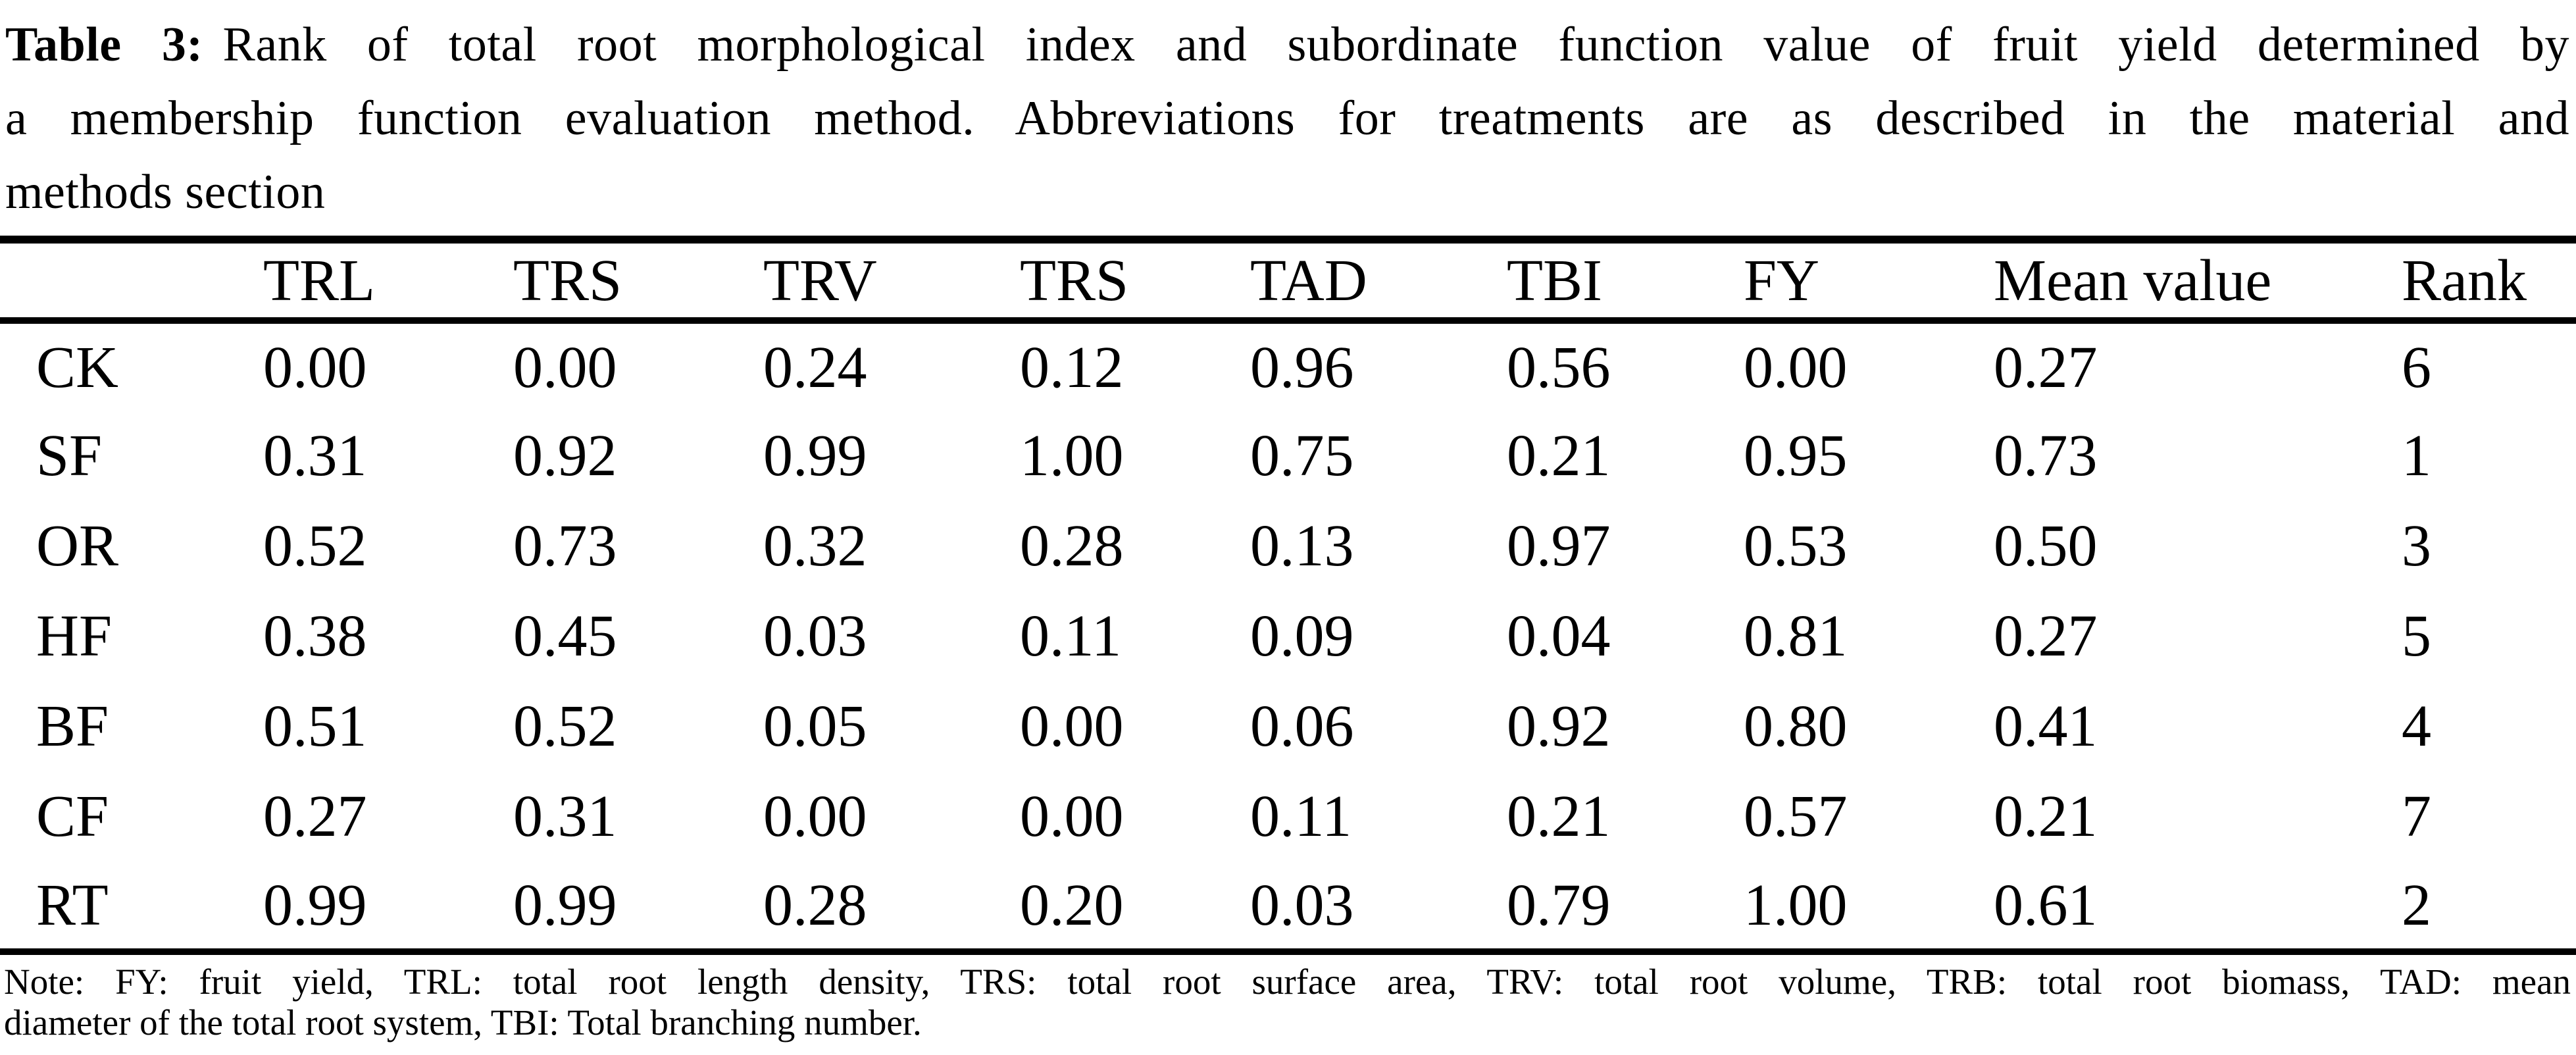 This screenshot has width=2576, height=1055. Describe the element at coordinates (1074, 280) in the screenshot. I see `column-header-trs2: TRS` at that location.